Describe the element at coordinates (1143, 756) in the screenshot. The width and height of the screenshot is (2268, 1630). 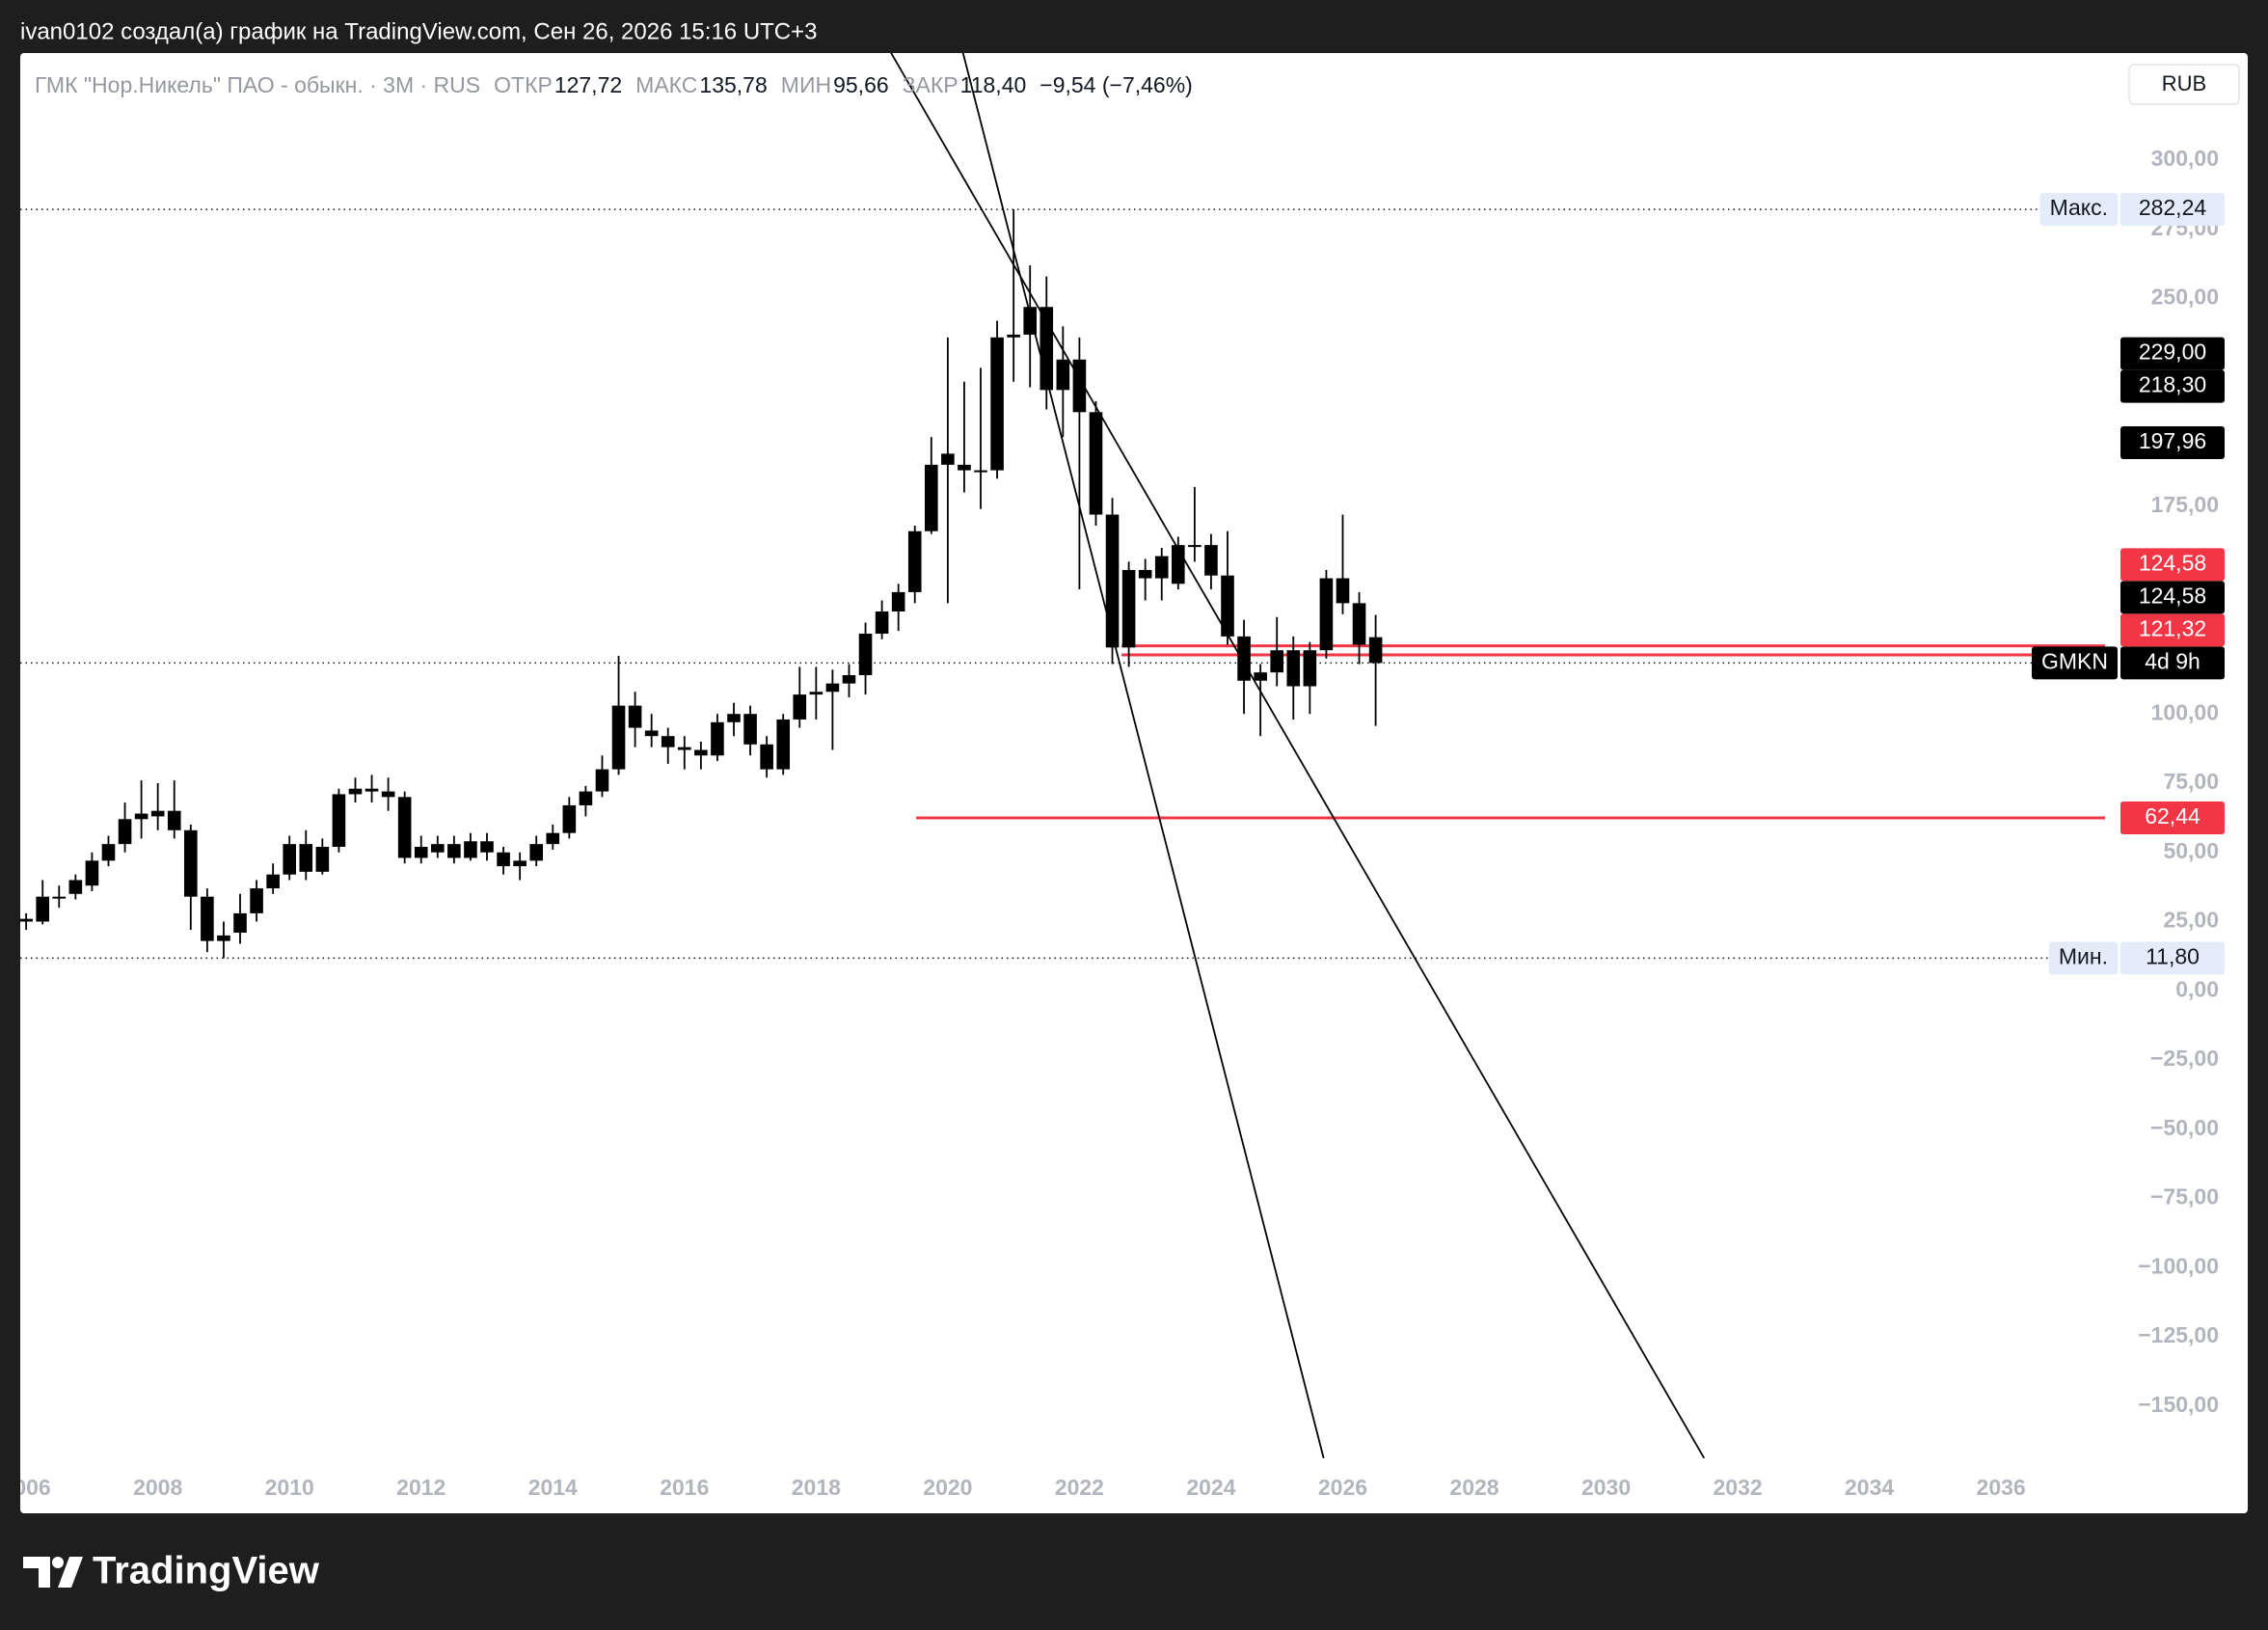
I see `trend-line` at that location.